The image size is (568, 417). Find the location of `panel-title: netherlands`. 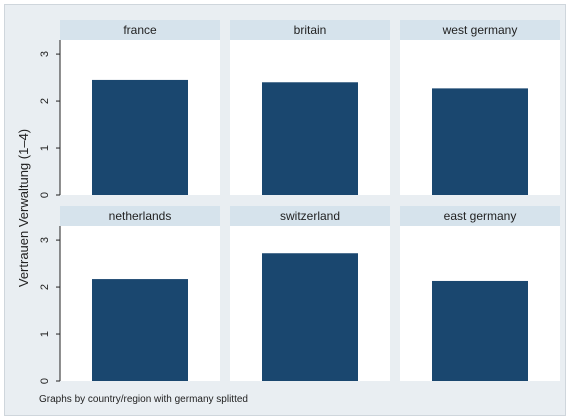

panel-title: netherlands is located at coordinates (140, 216).